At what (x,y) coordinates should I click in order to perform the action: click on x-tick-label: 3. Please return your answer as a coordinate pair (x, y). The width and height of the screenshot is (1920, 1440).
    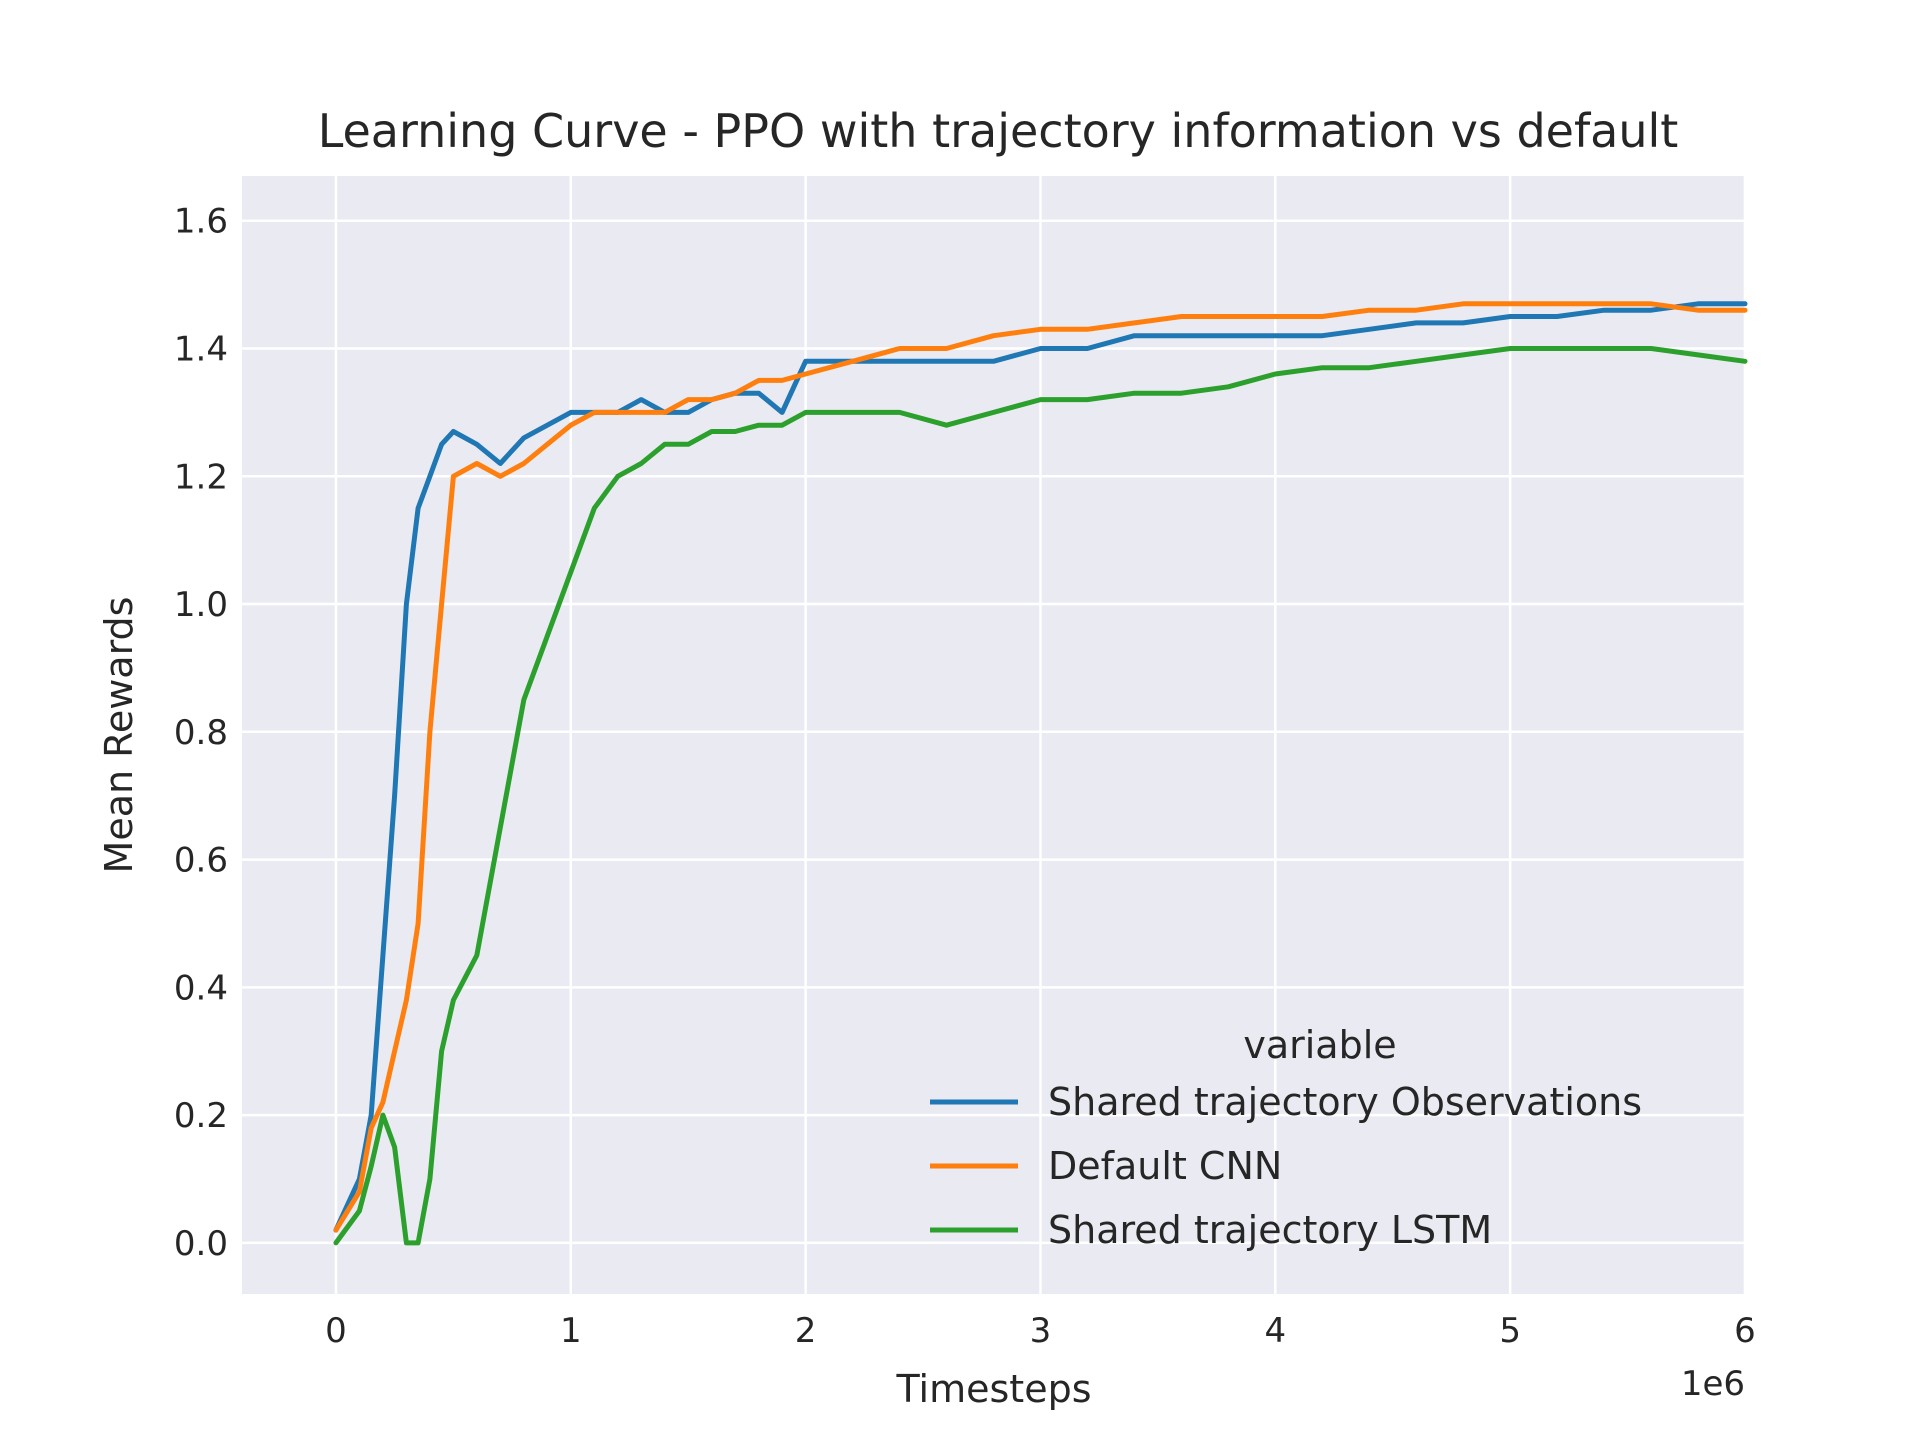
    Looking at the image, I should click on (1041, 1331).